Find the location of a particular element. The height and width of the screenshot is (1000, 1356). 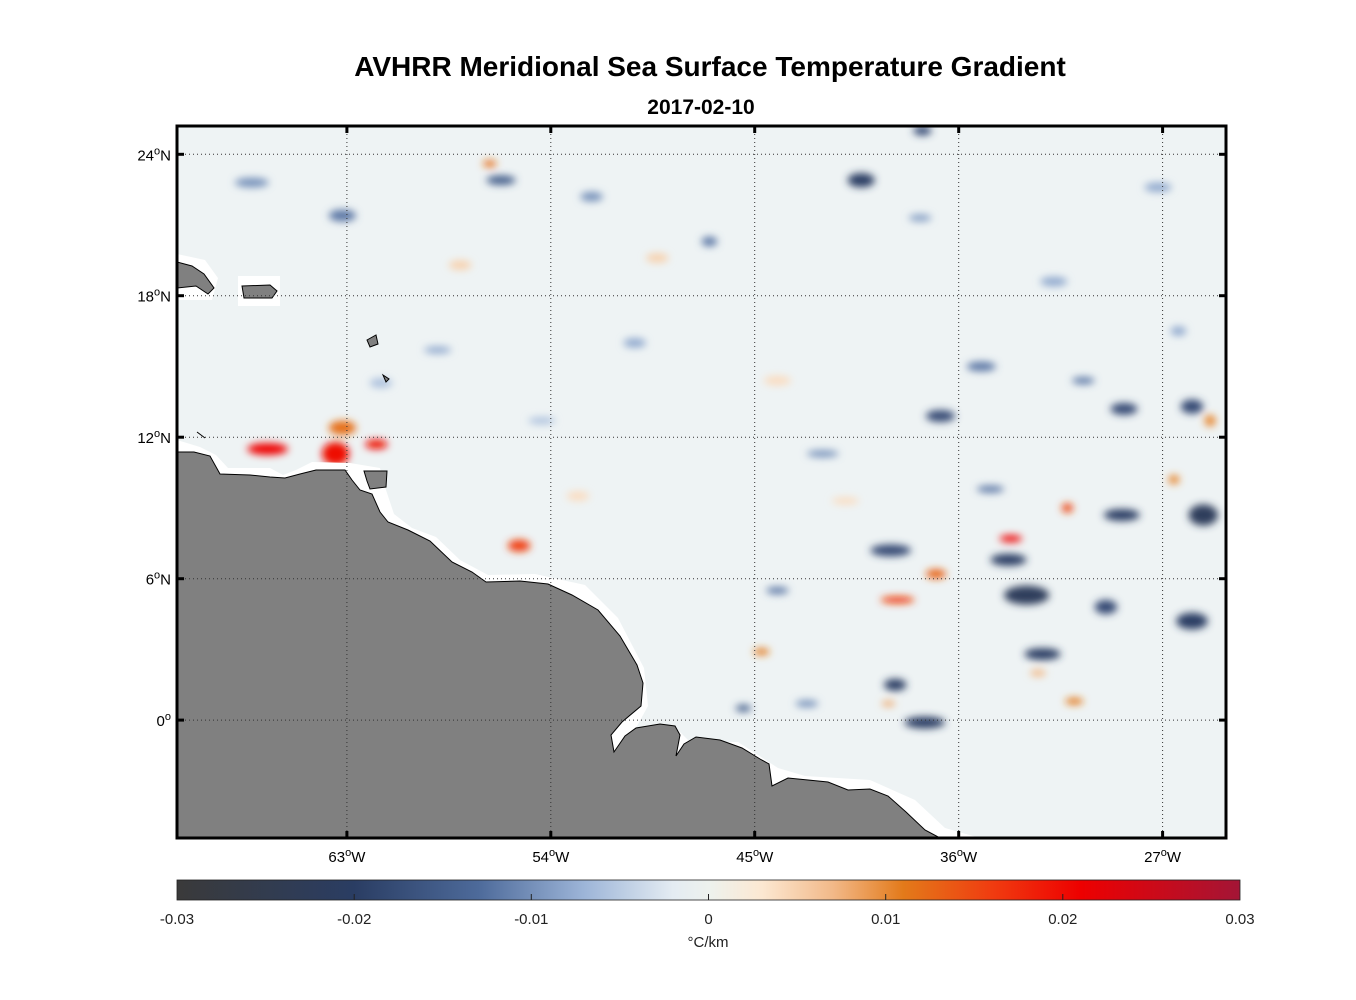

land-trinidad is located at coordinates (375, 480).